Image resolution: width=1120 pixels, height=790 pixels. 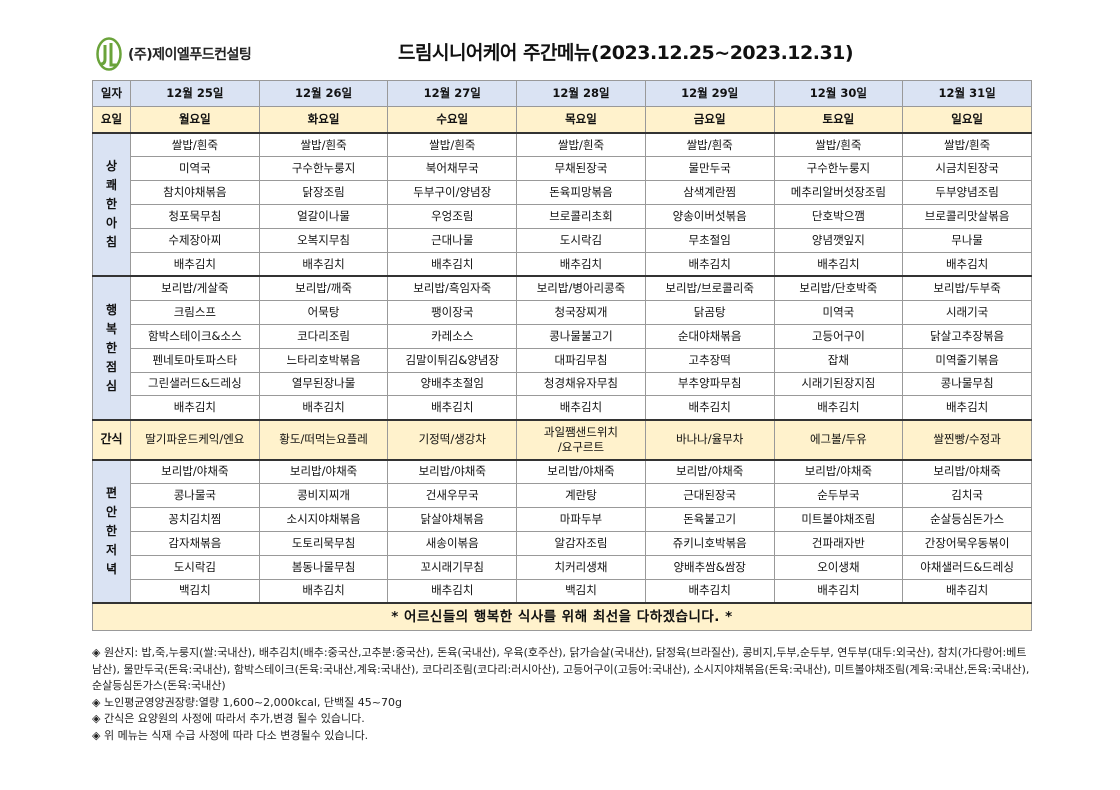 What do you see at coordinates (838, 439) in the screenshot?
I see `snack-menu-item: 에그볼/두유` at bounding box center [838, 439].